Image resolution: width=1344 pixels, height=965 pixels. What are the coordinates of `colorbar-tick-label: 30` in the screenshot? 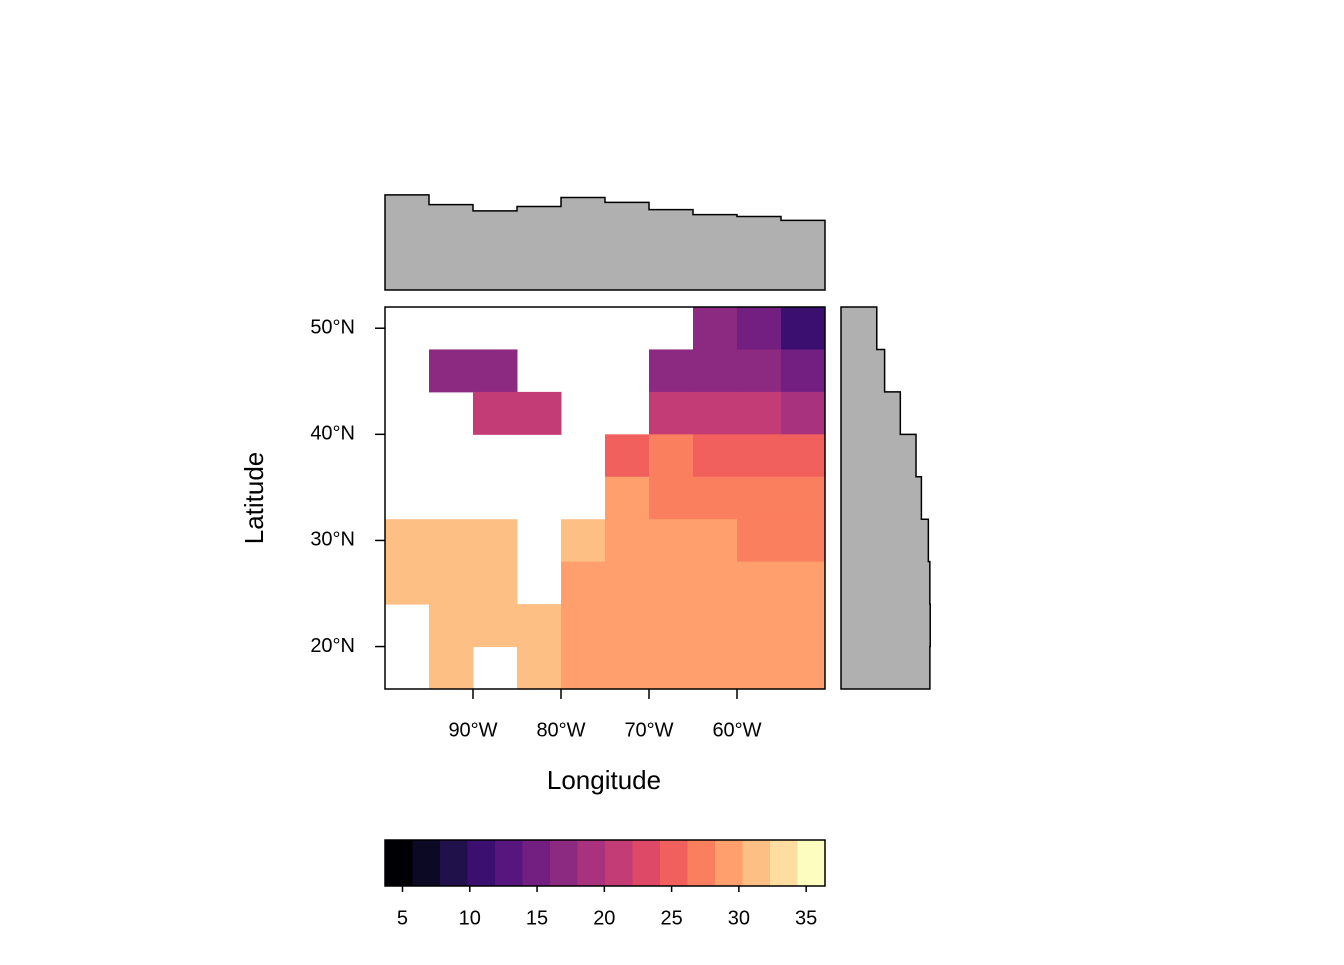 It's located at (739, 918).